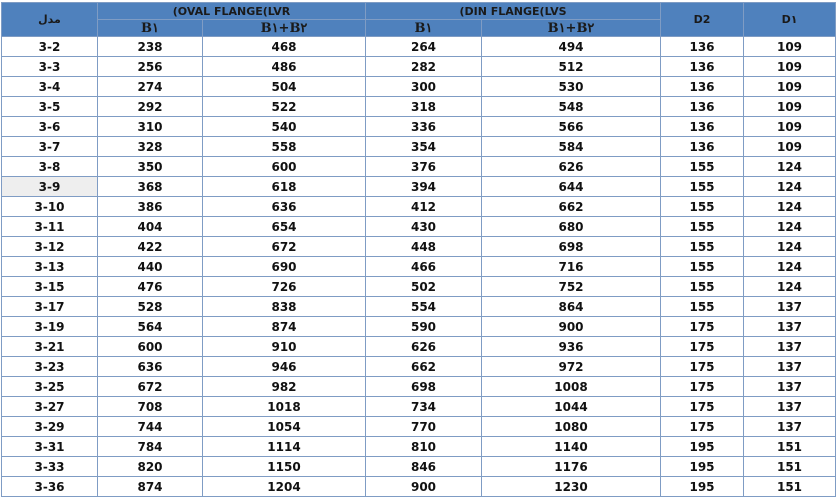 The width and height of the screenshot is (836, 502). I want to click on cell-din-b1b2: 548, so click(571, 106).